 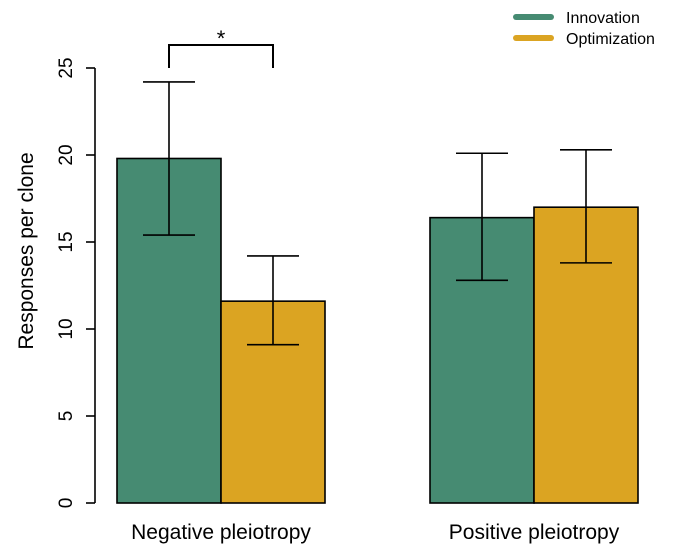 I want to click on y-tick-label-15: 15, so click(x=66, y=241).